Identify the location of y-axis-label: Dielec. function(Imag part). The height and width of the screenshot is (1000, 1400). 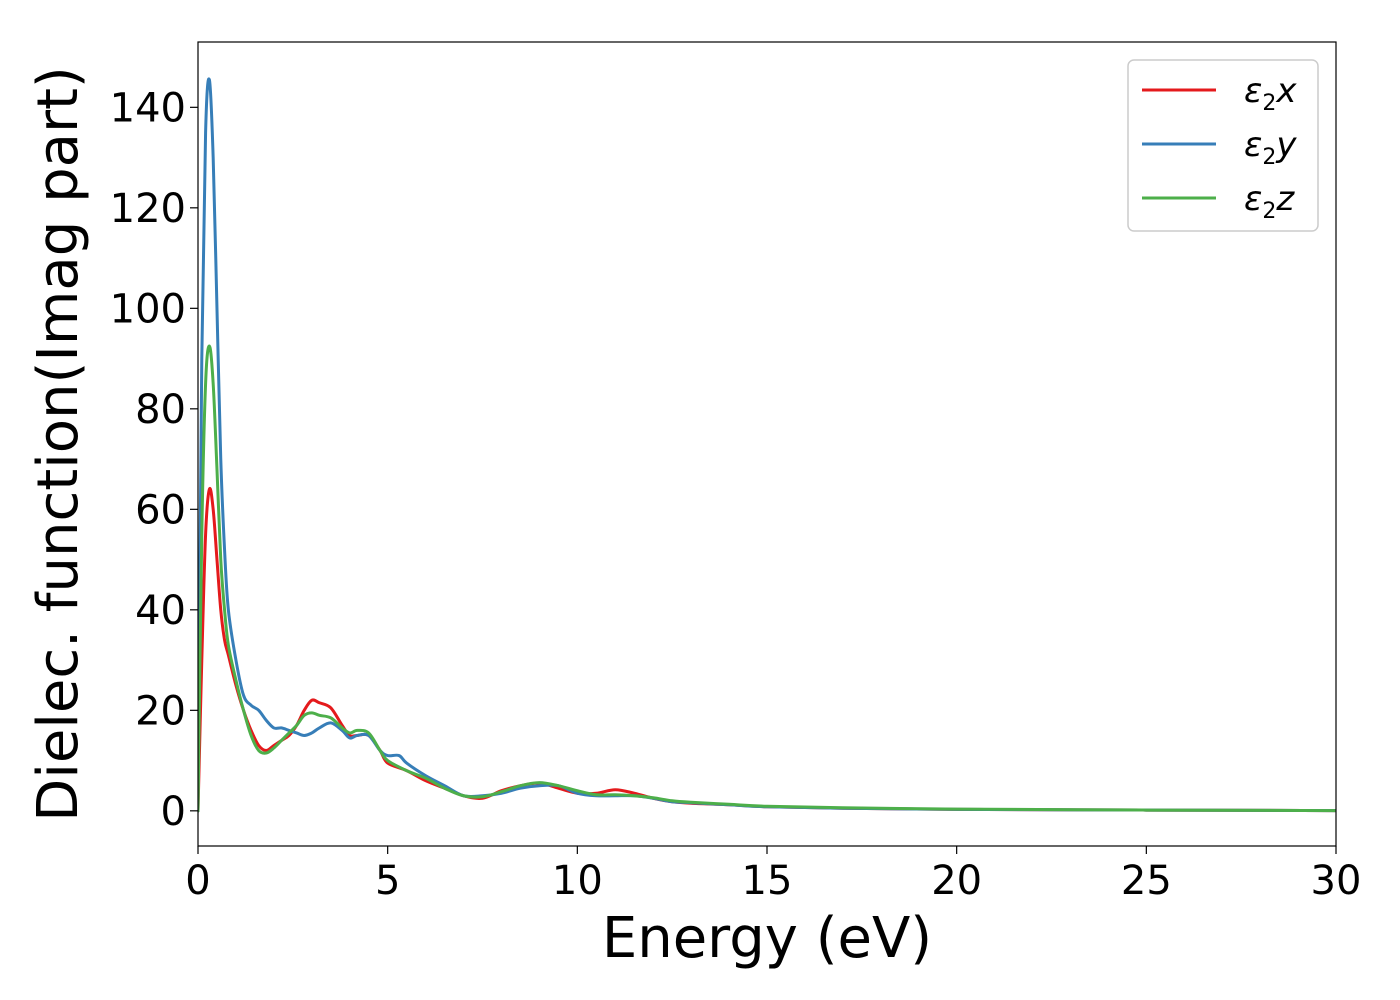
(58, 444).